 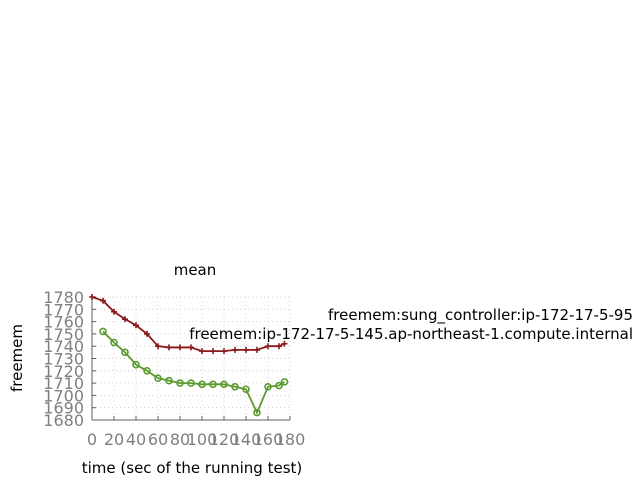 I want to click on legend-entry-series-1: freemem:sung_controller:ip-172-17-5-95, so click(x=480, y=315).